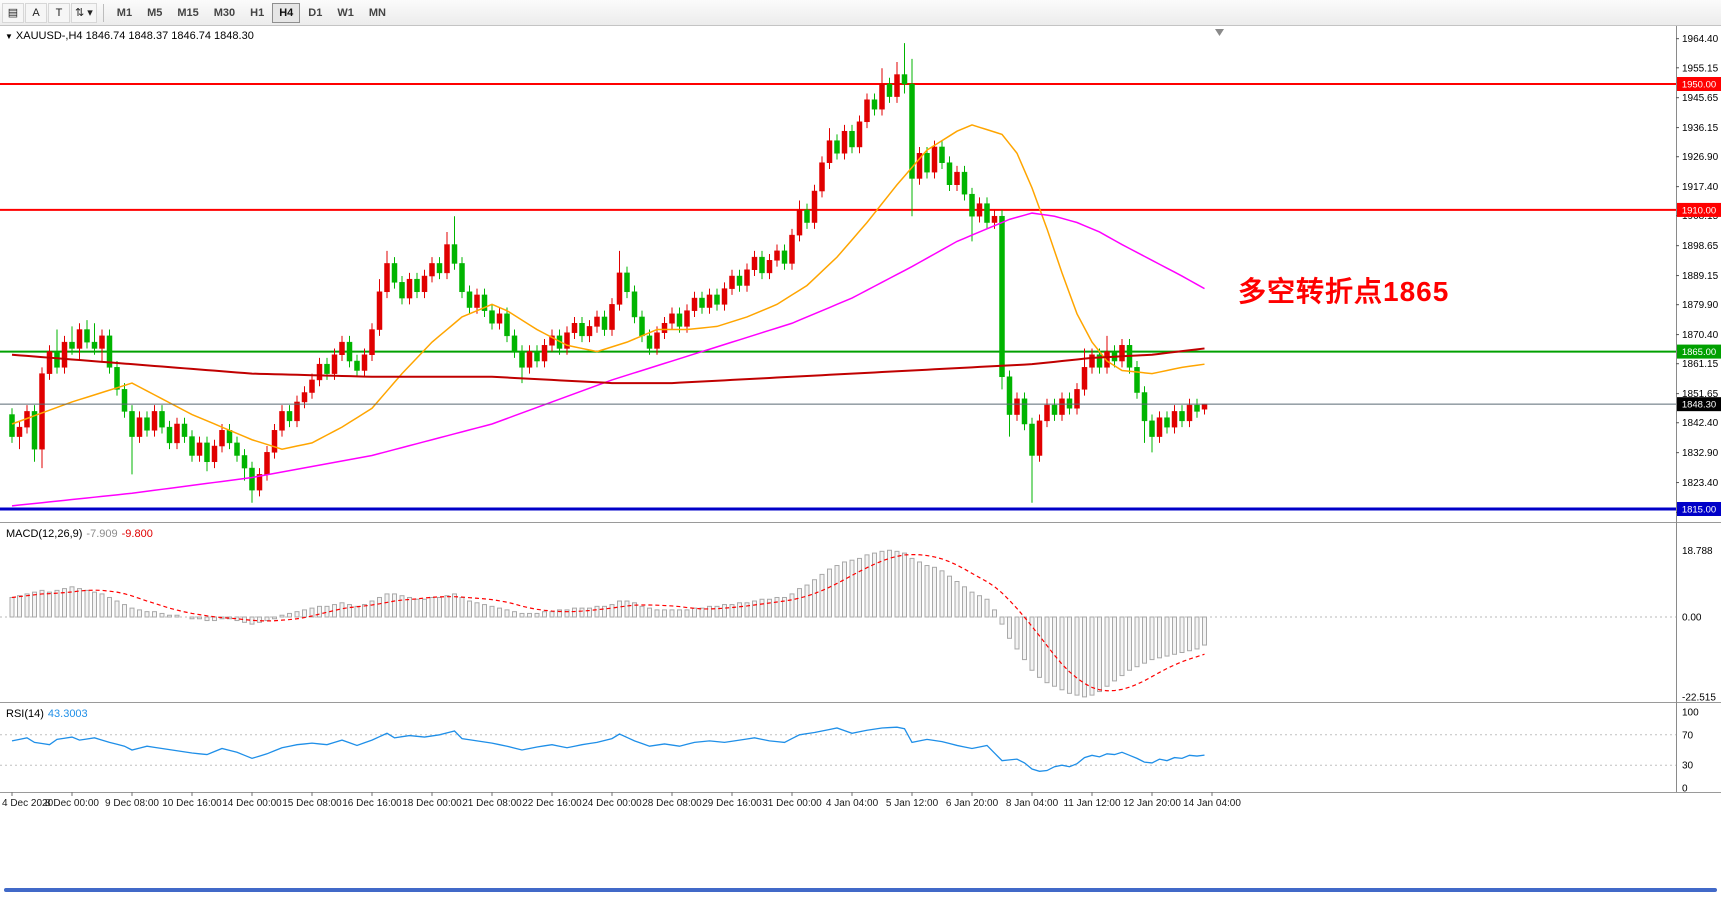  Describe the element at coordinates (1700, 423) in the screenshot. I see `price-tick-label: 1842.40` at that location.